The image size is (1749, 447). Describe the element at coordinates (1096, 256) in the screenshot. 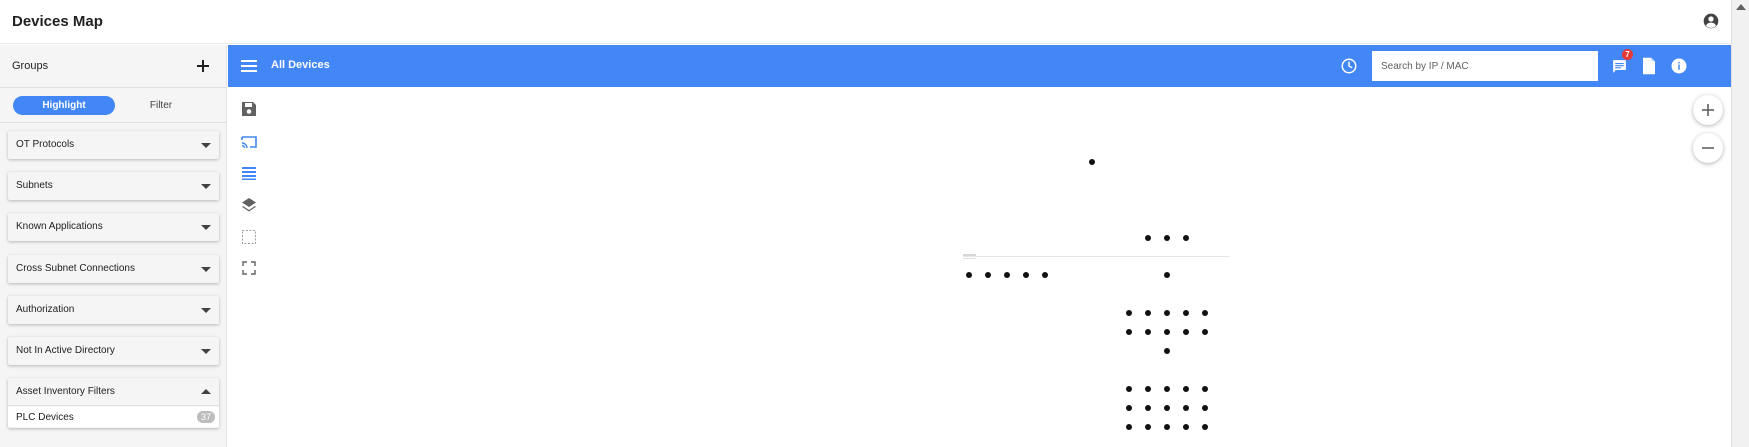

I see `map-edge` at that location.